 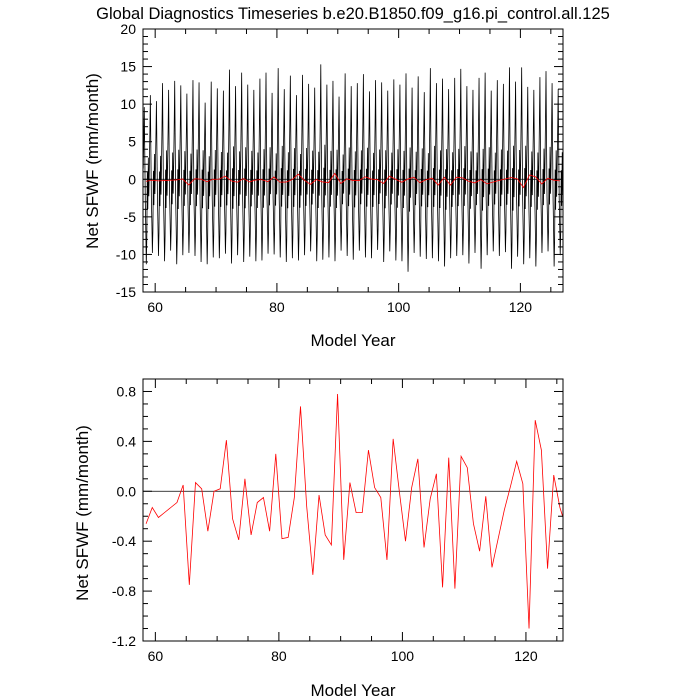 I want to click on bottom-x-tick-label: 60, so click(x=156, y=656).